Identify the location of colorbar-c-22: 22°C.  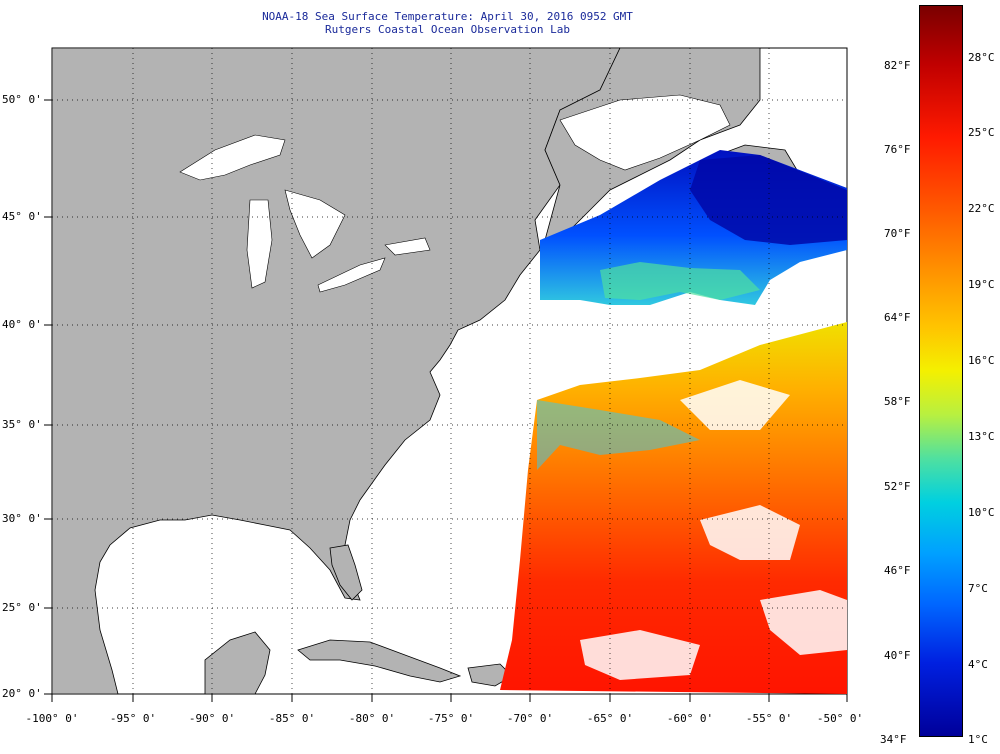
(981, 208).